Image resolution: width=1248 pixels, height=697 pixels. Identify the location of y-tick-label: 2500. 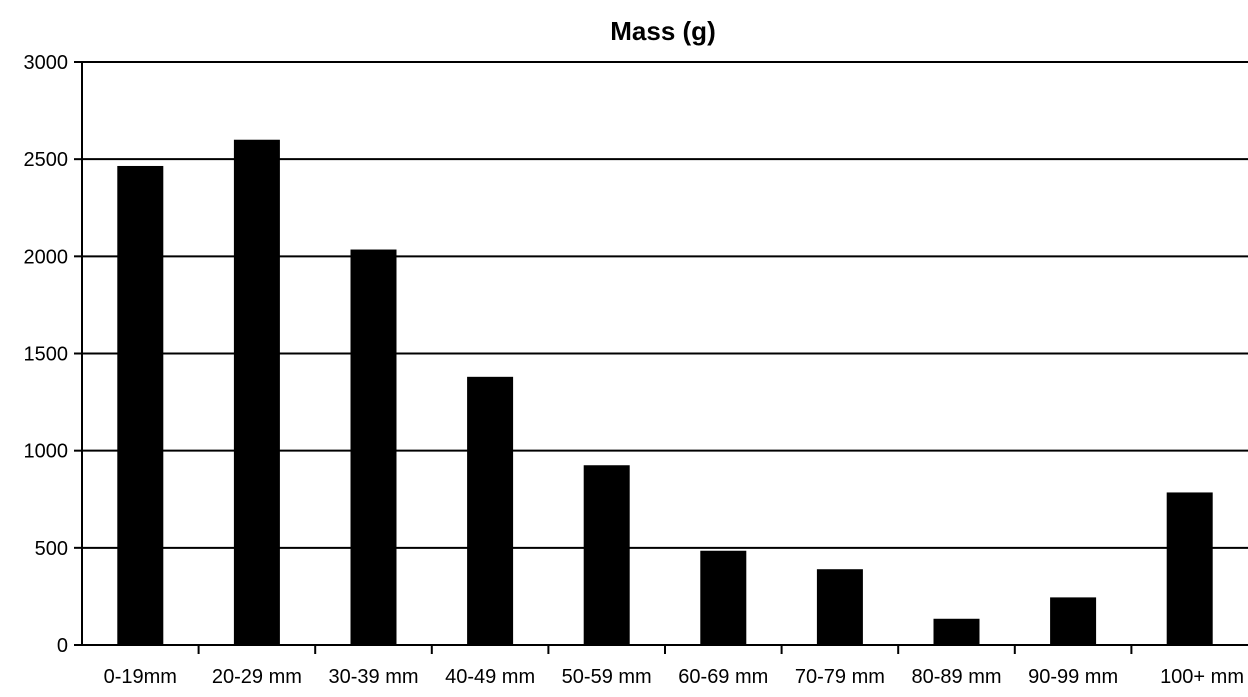
(46, 160).